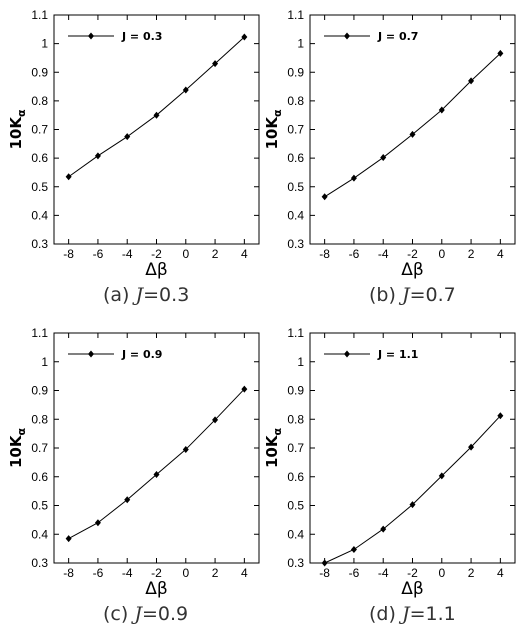 This screenshot has width=529, height=634. I want to click on y-axis-label: 10Kα, so click(17, 448).